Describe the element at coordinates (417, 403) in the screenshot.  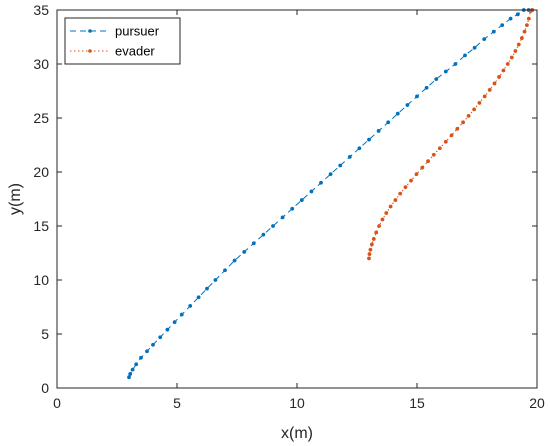
I see `x-tick-label: 15` at that location.